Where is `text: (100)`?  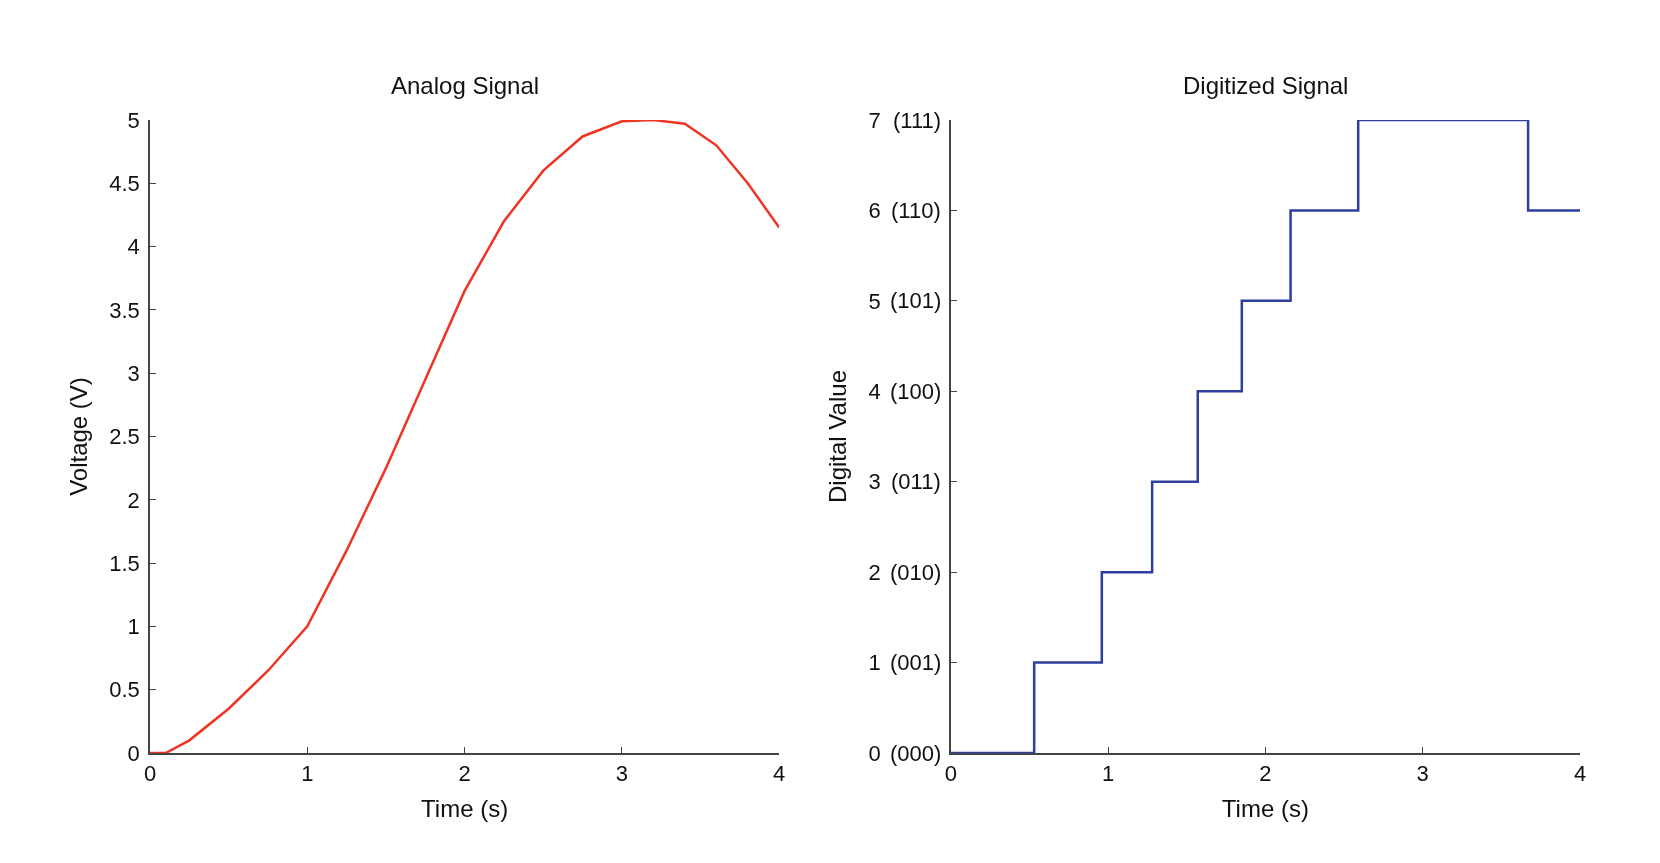 text: (100) is located at coordinates (916, 391).